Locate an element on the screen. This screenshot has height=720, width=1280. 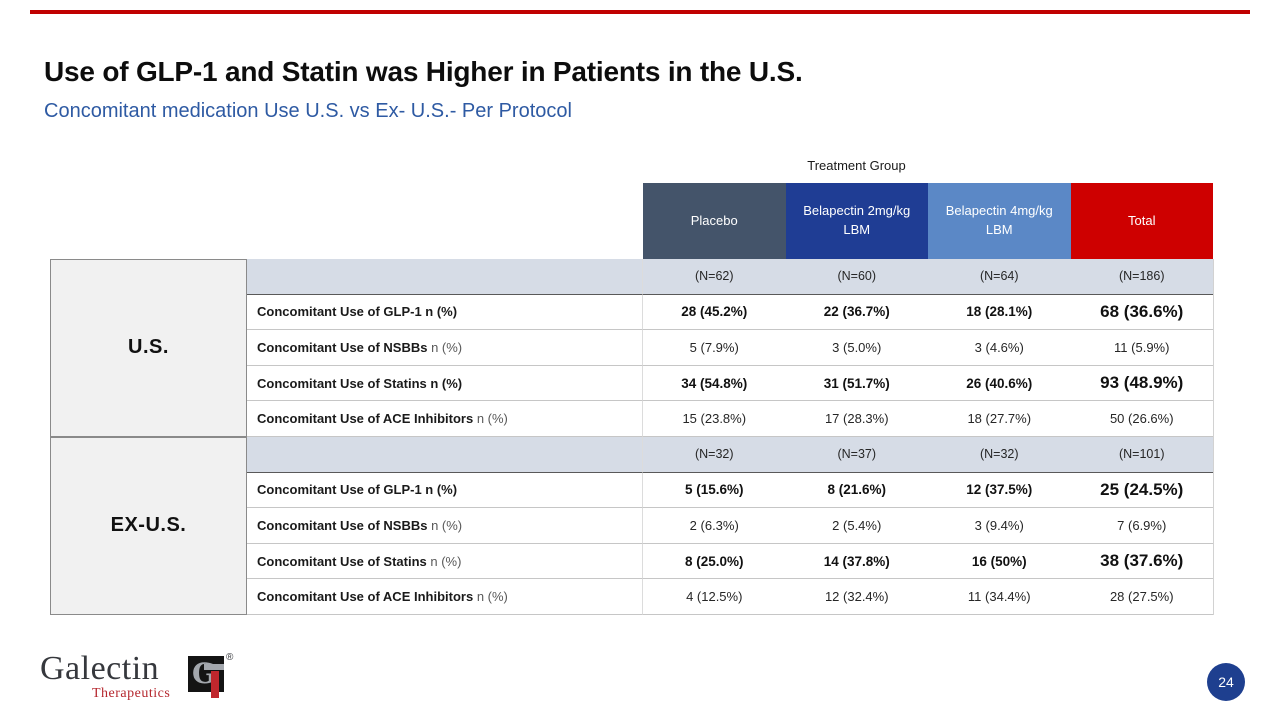
treatment-group-label: Treatment Group is located at coordinates (856, 165).